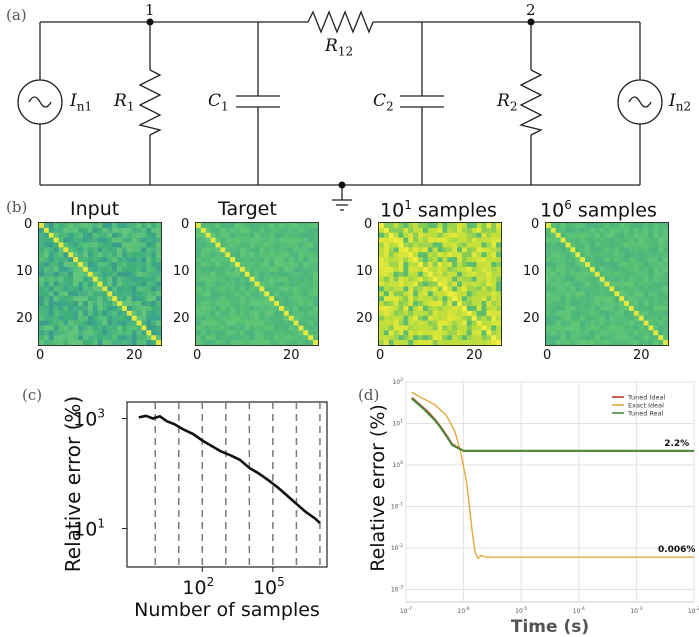  Describe the element at coordinates (474, 355) in the screenshot. I see `matrix-10e1-xtick-20: 20` at that location.